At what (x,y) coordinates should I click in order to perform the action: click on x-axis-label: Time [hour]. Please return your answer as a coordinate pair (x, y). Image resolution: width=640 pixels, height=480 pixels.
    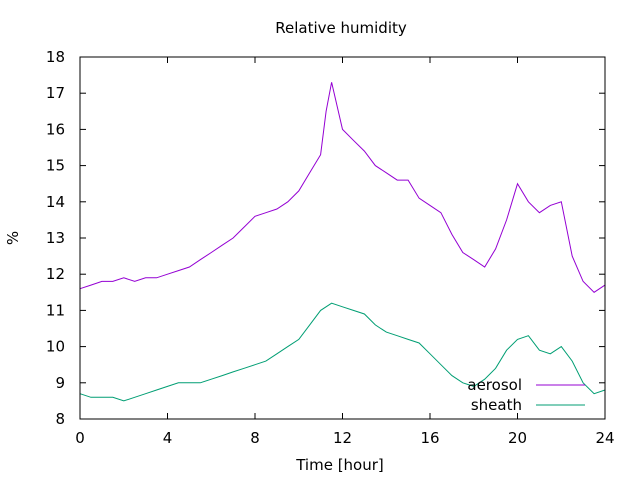
    Looking at the image, I should click on (339, 465).